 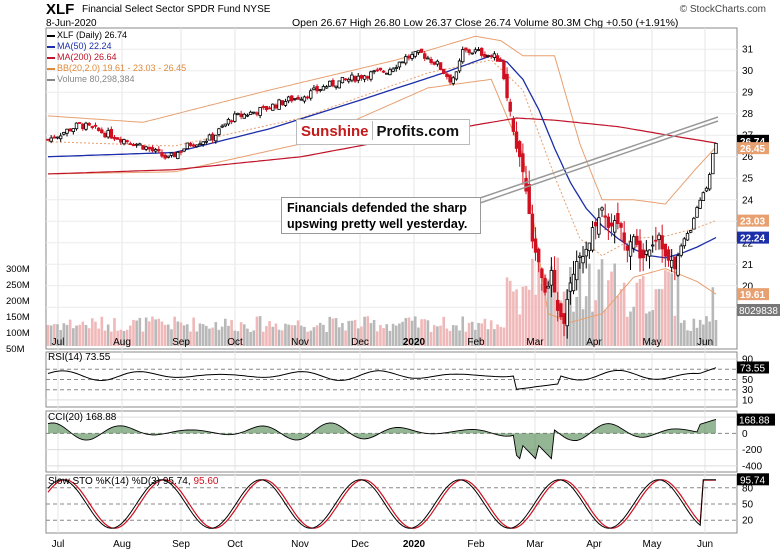 What do you see at coordinates (377, 208) in the screenshot?
I see `annotation-line-1: Financials defended the sharp` at bounding box center [377, 208].